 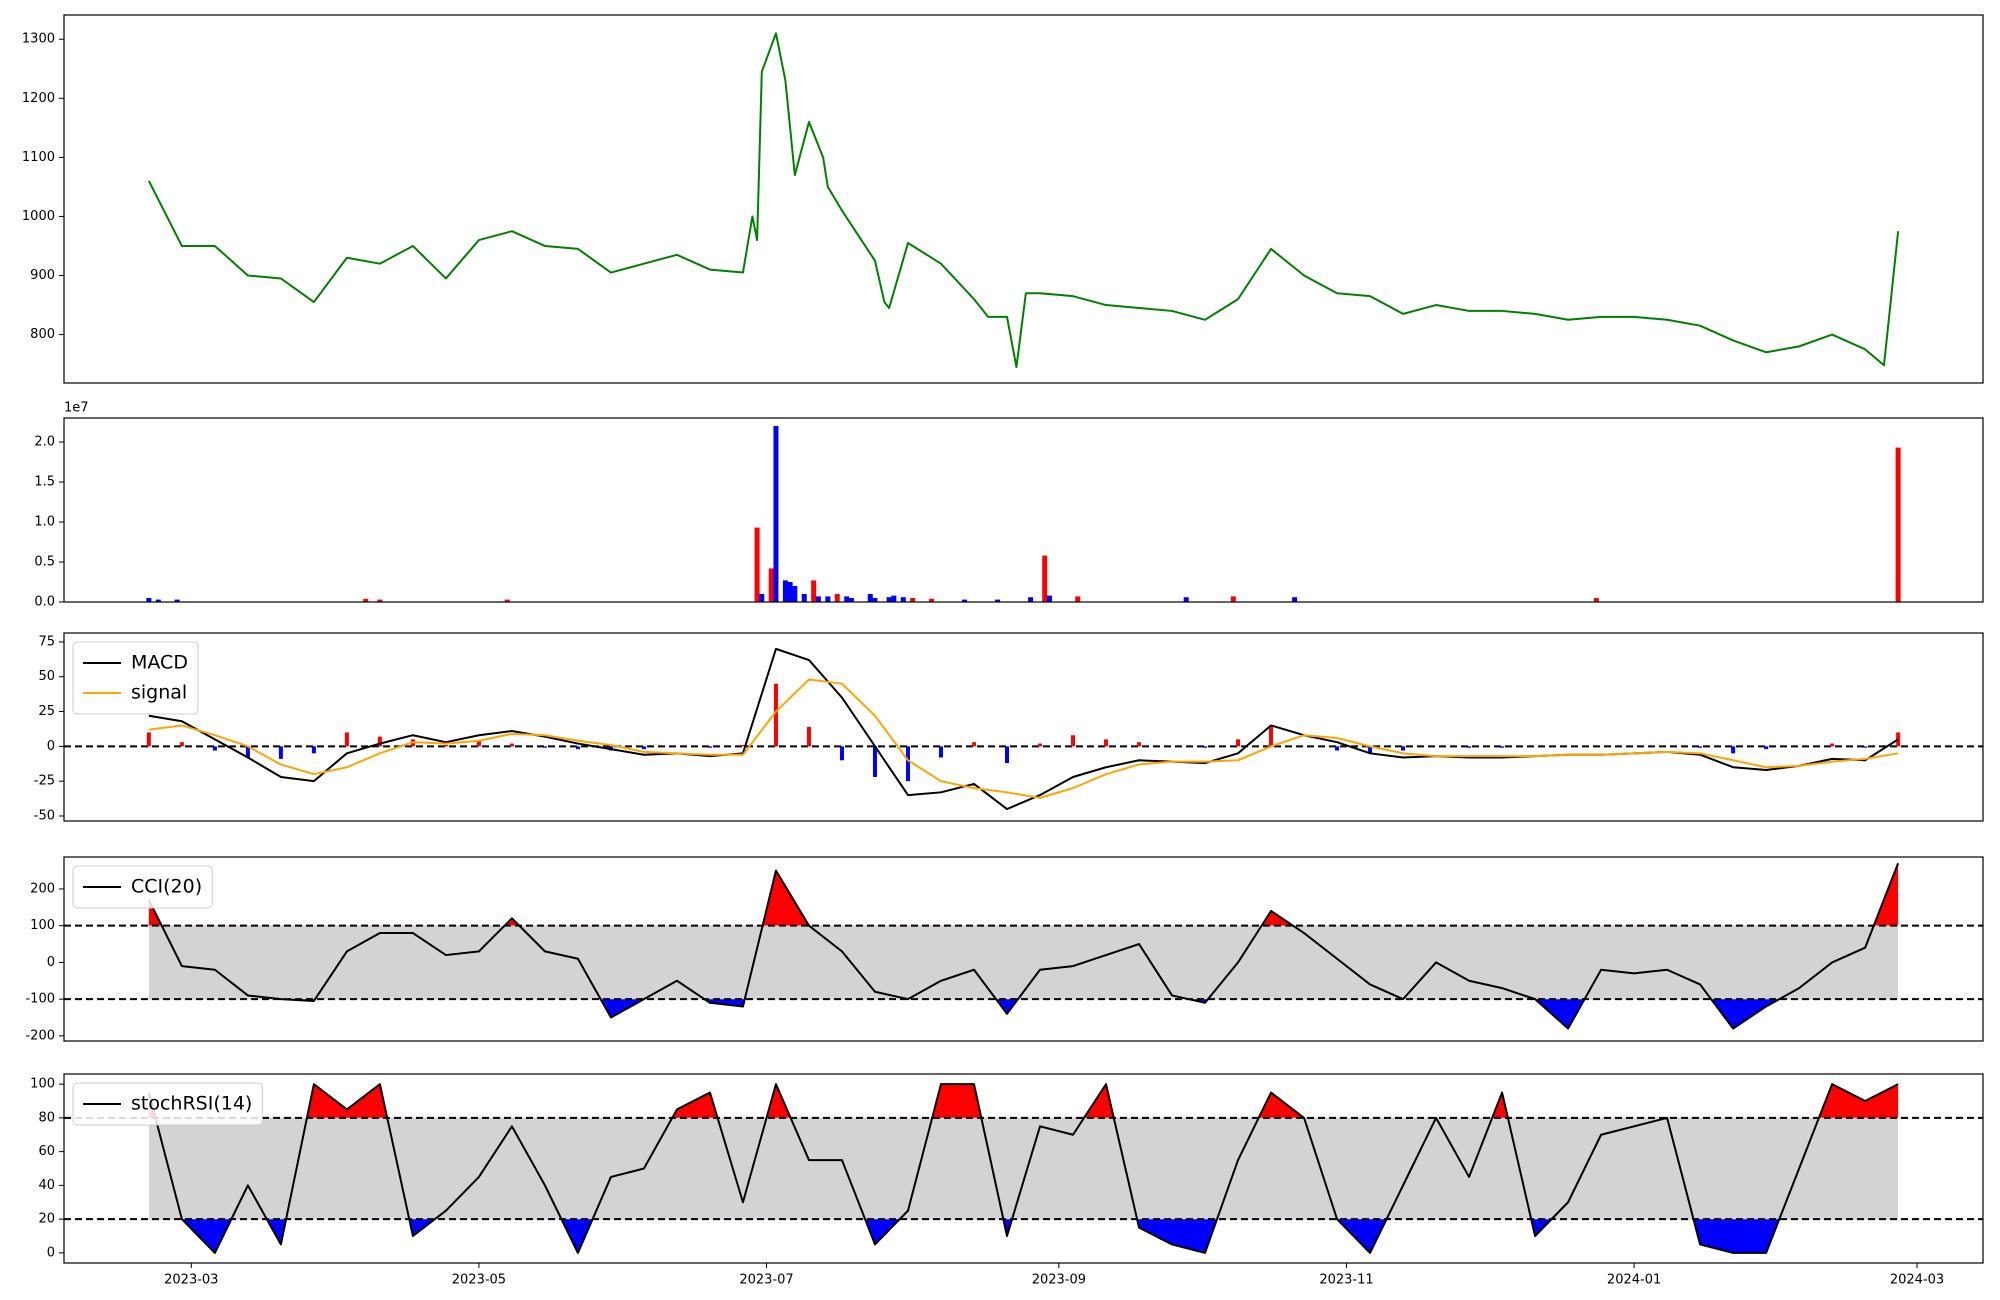 I want to click on legend: stochRSI(14), so click(x=167, y=1104).